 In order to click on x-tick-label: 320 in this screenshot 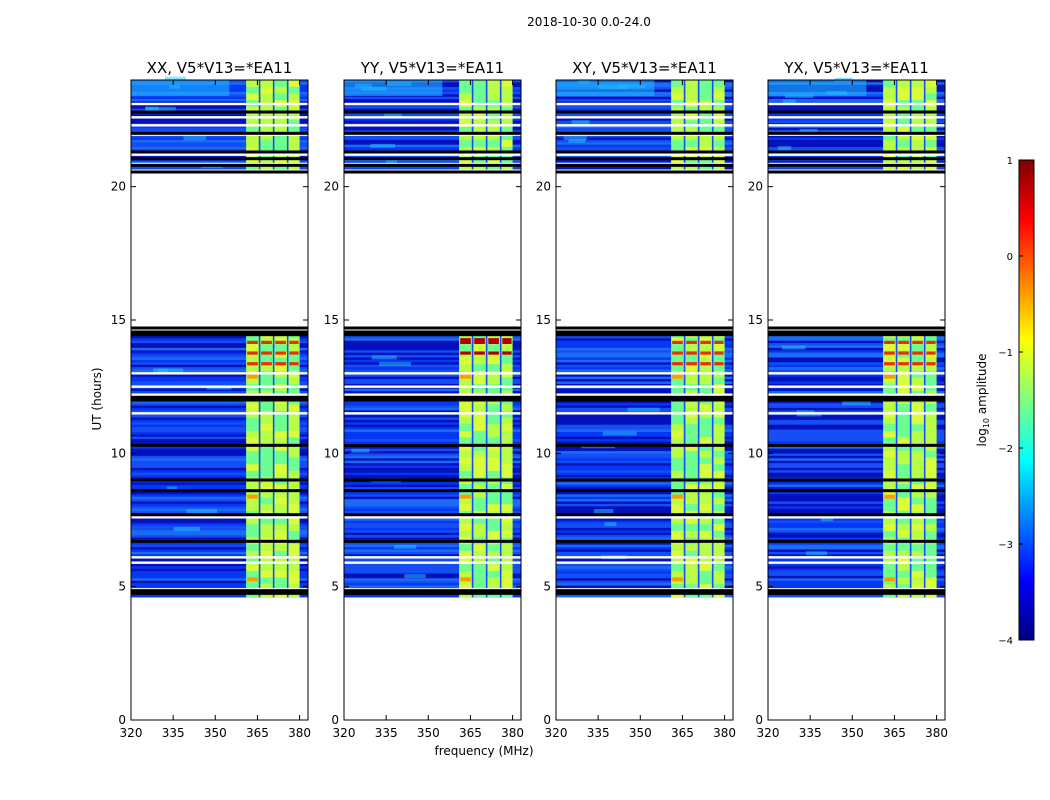, I will do `click(344, 733)`.